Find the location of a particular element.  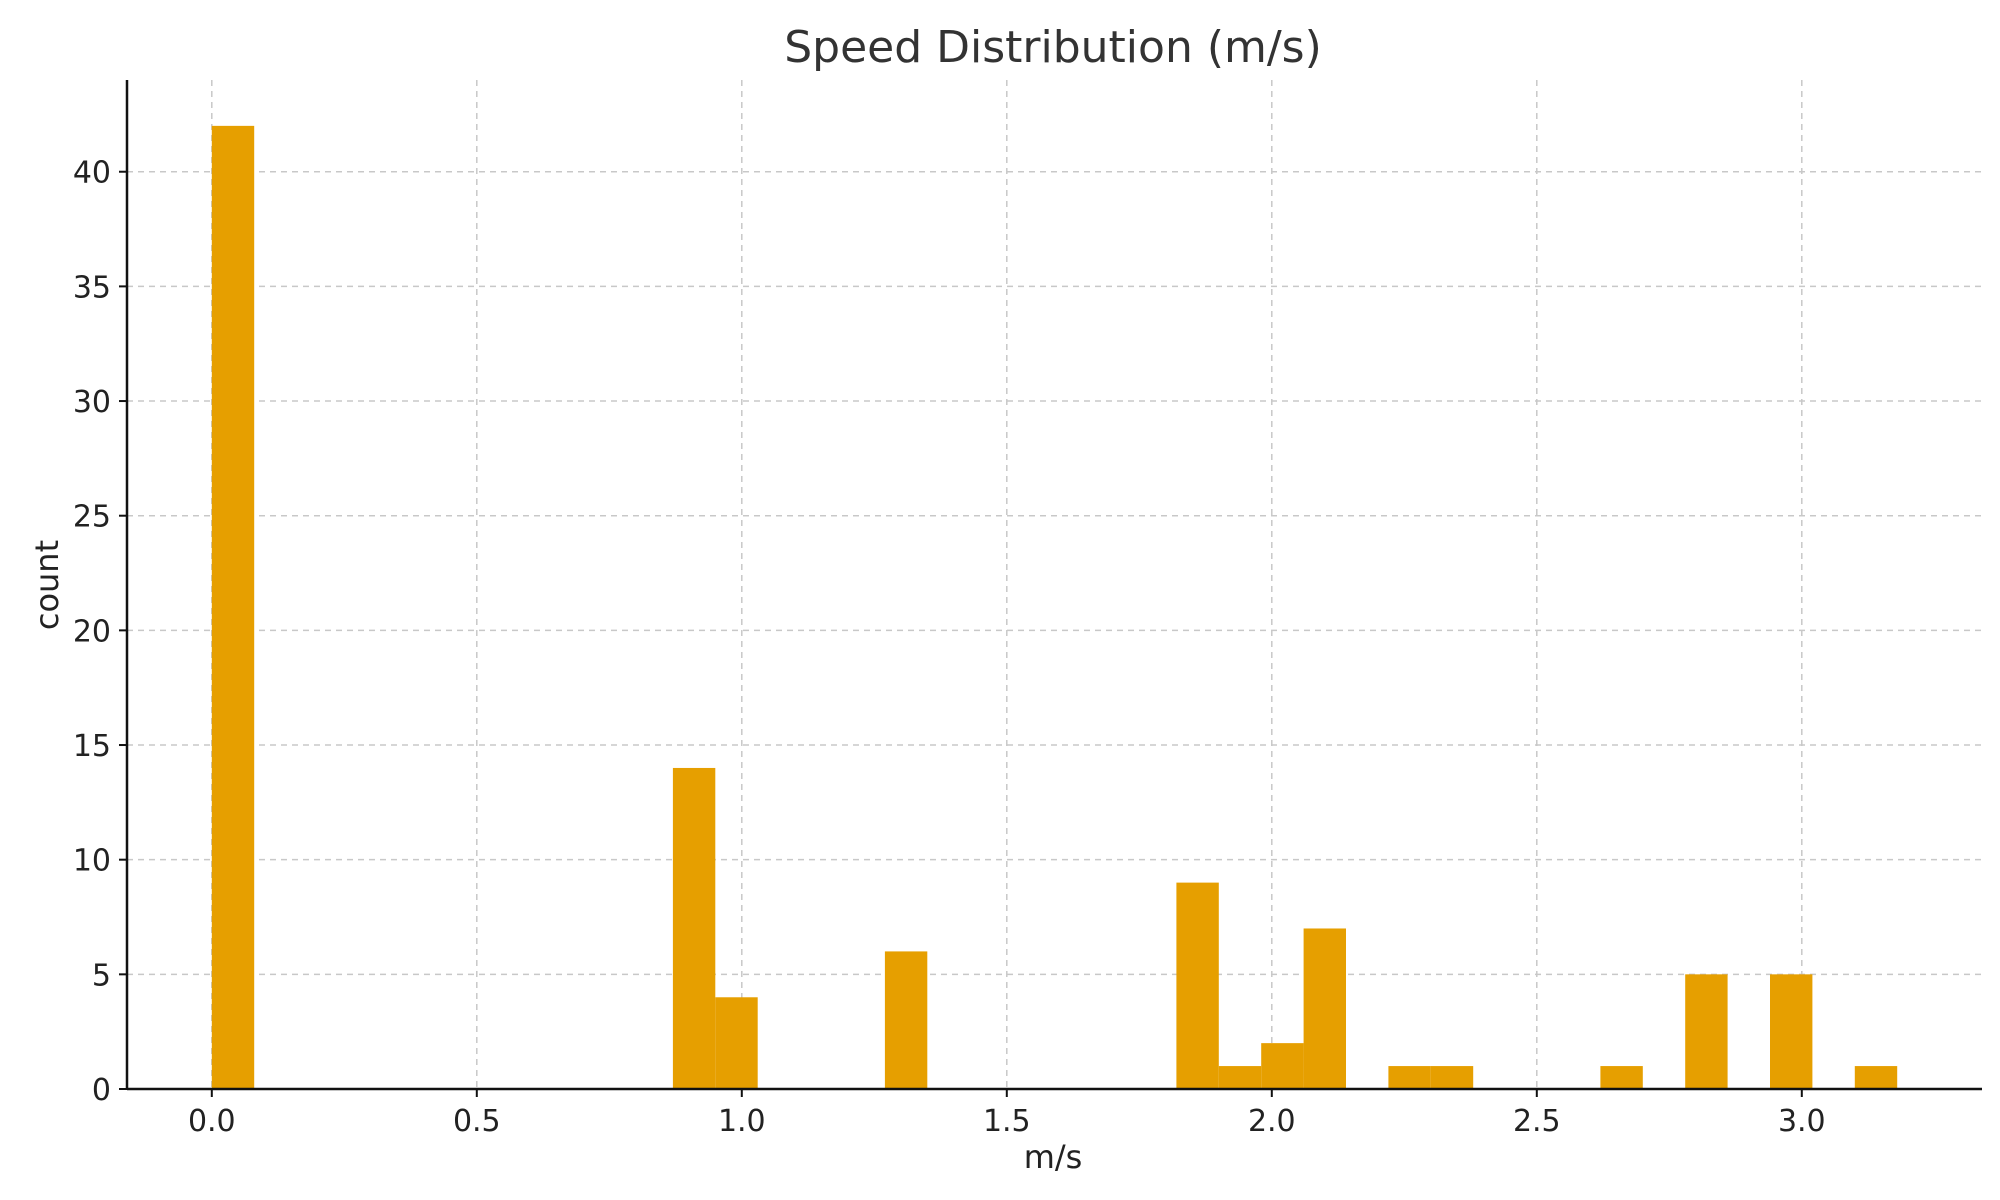

x-axis-label: m/s is located at coordinates (1053, 1157).